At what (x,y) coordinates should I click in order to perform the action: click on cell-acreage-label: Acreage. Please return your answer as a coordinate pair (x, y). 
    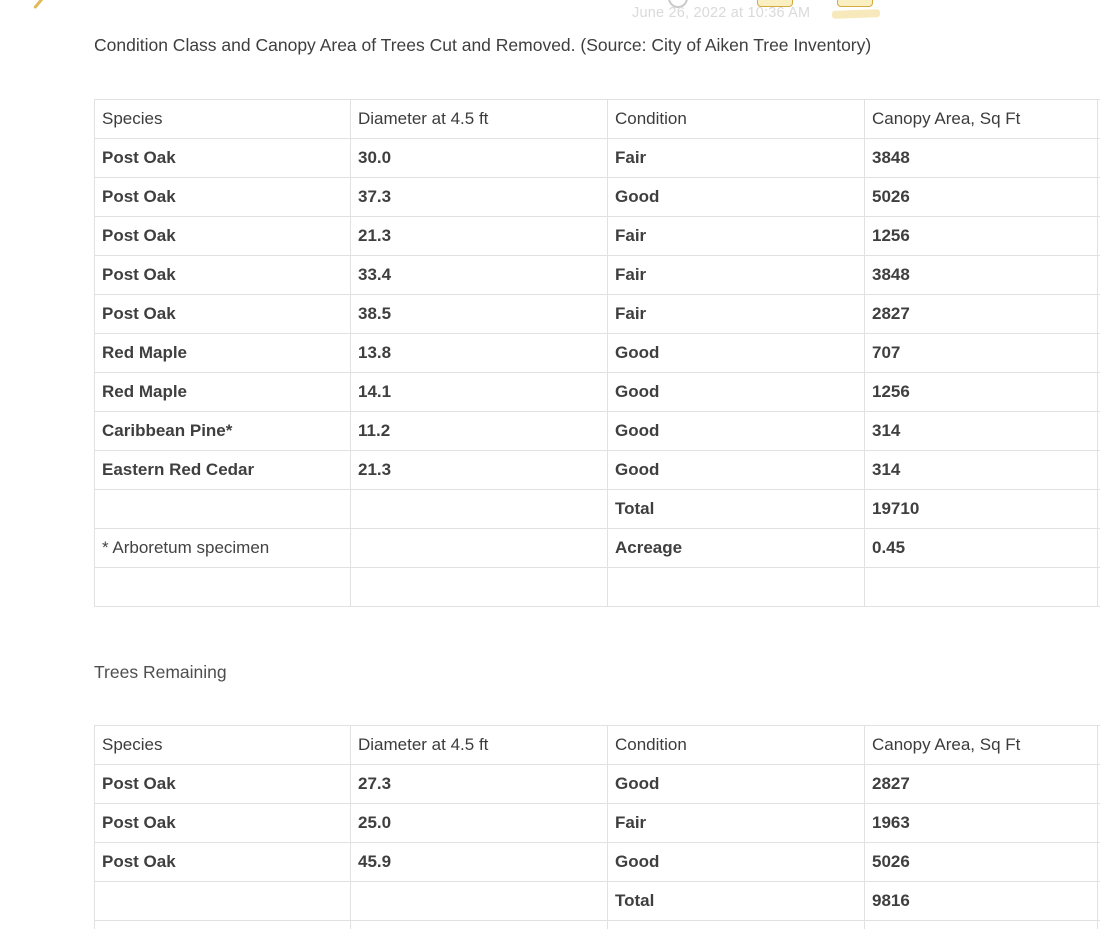
    Looking at the image, I should click on (736, 548).